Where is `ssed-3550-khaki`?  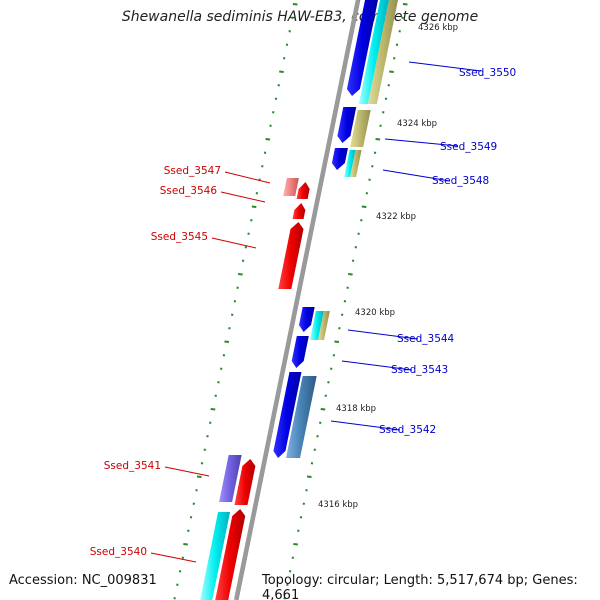
ssed-3550-khaki is located at coordinates (382, 52).